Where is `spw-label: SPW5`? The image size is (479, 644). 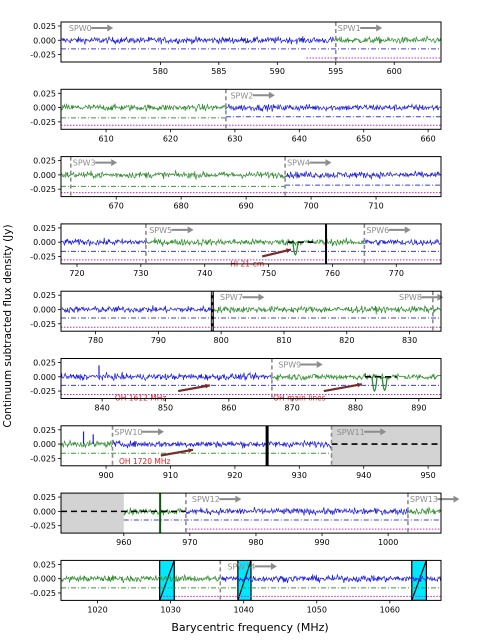
spw-label: SPW5 is located at coordinates (160, 230).